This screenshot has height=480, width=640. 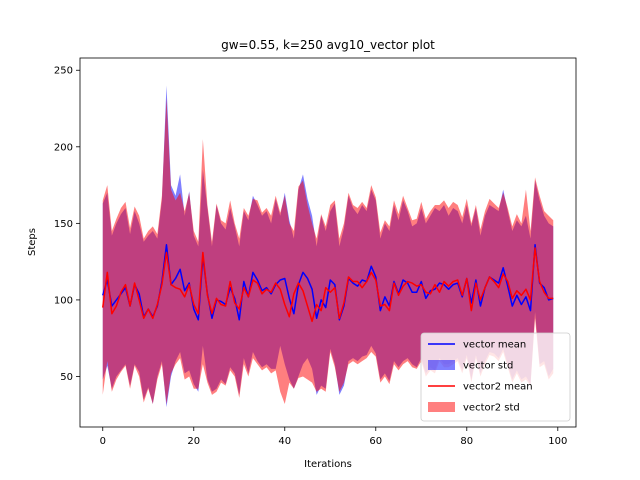 I want to click on y-tick-label: 200, so click(x=63, y=147).